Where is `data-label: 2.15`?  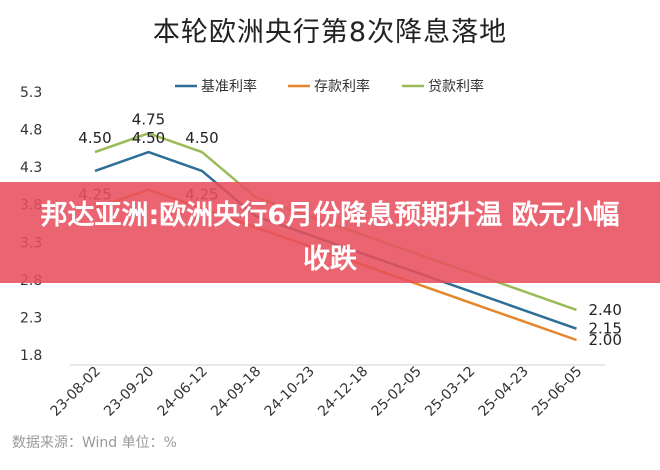
data-label: 2.15 is located at coordinates (605, 329).